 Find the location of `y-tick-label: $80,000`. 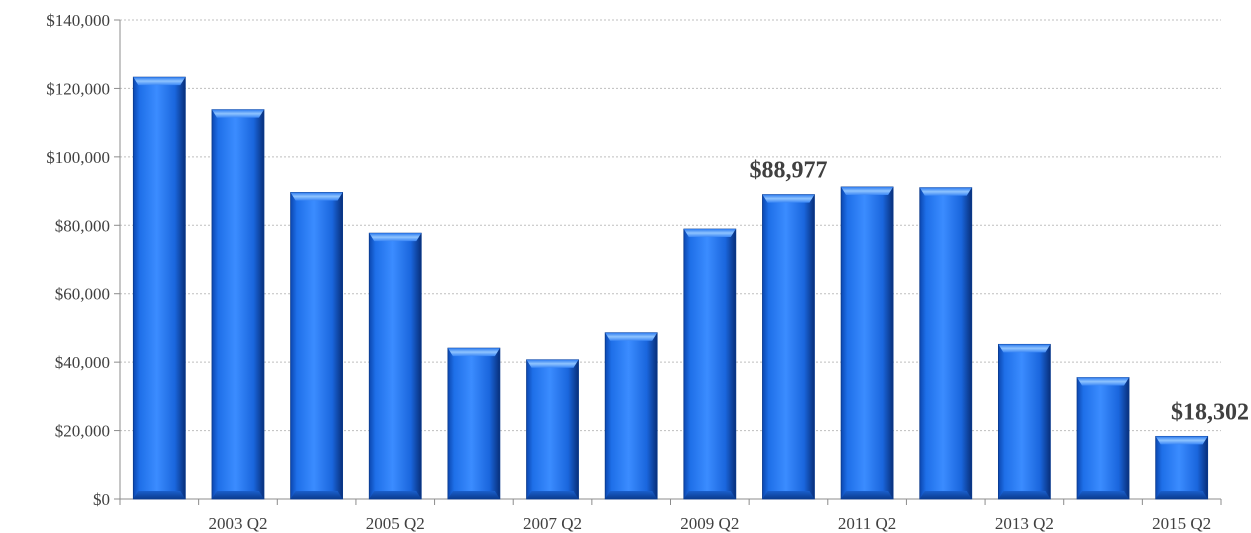

y-tick-label: $80,000 is located at coordinates (82, 225).